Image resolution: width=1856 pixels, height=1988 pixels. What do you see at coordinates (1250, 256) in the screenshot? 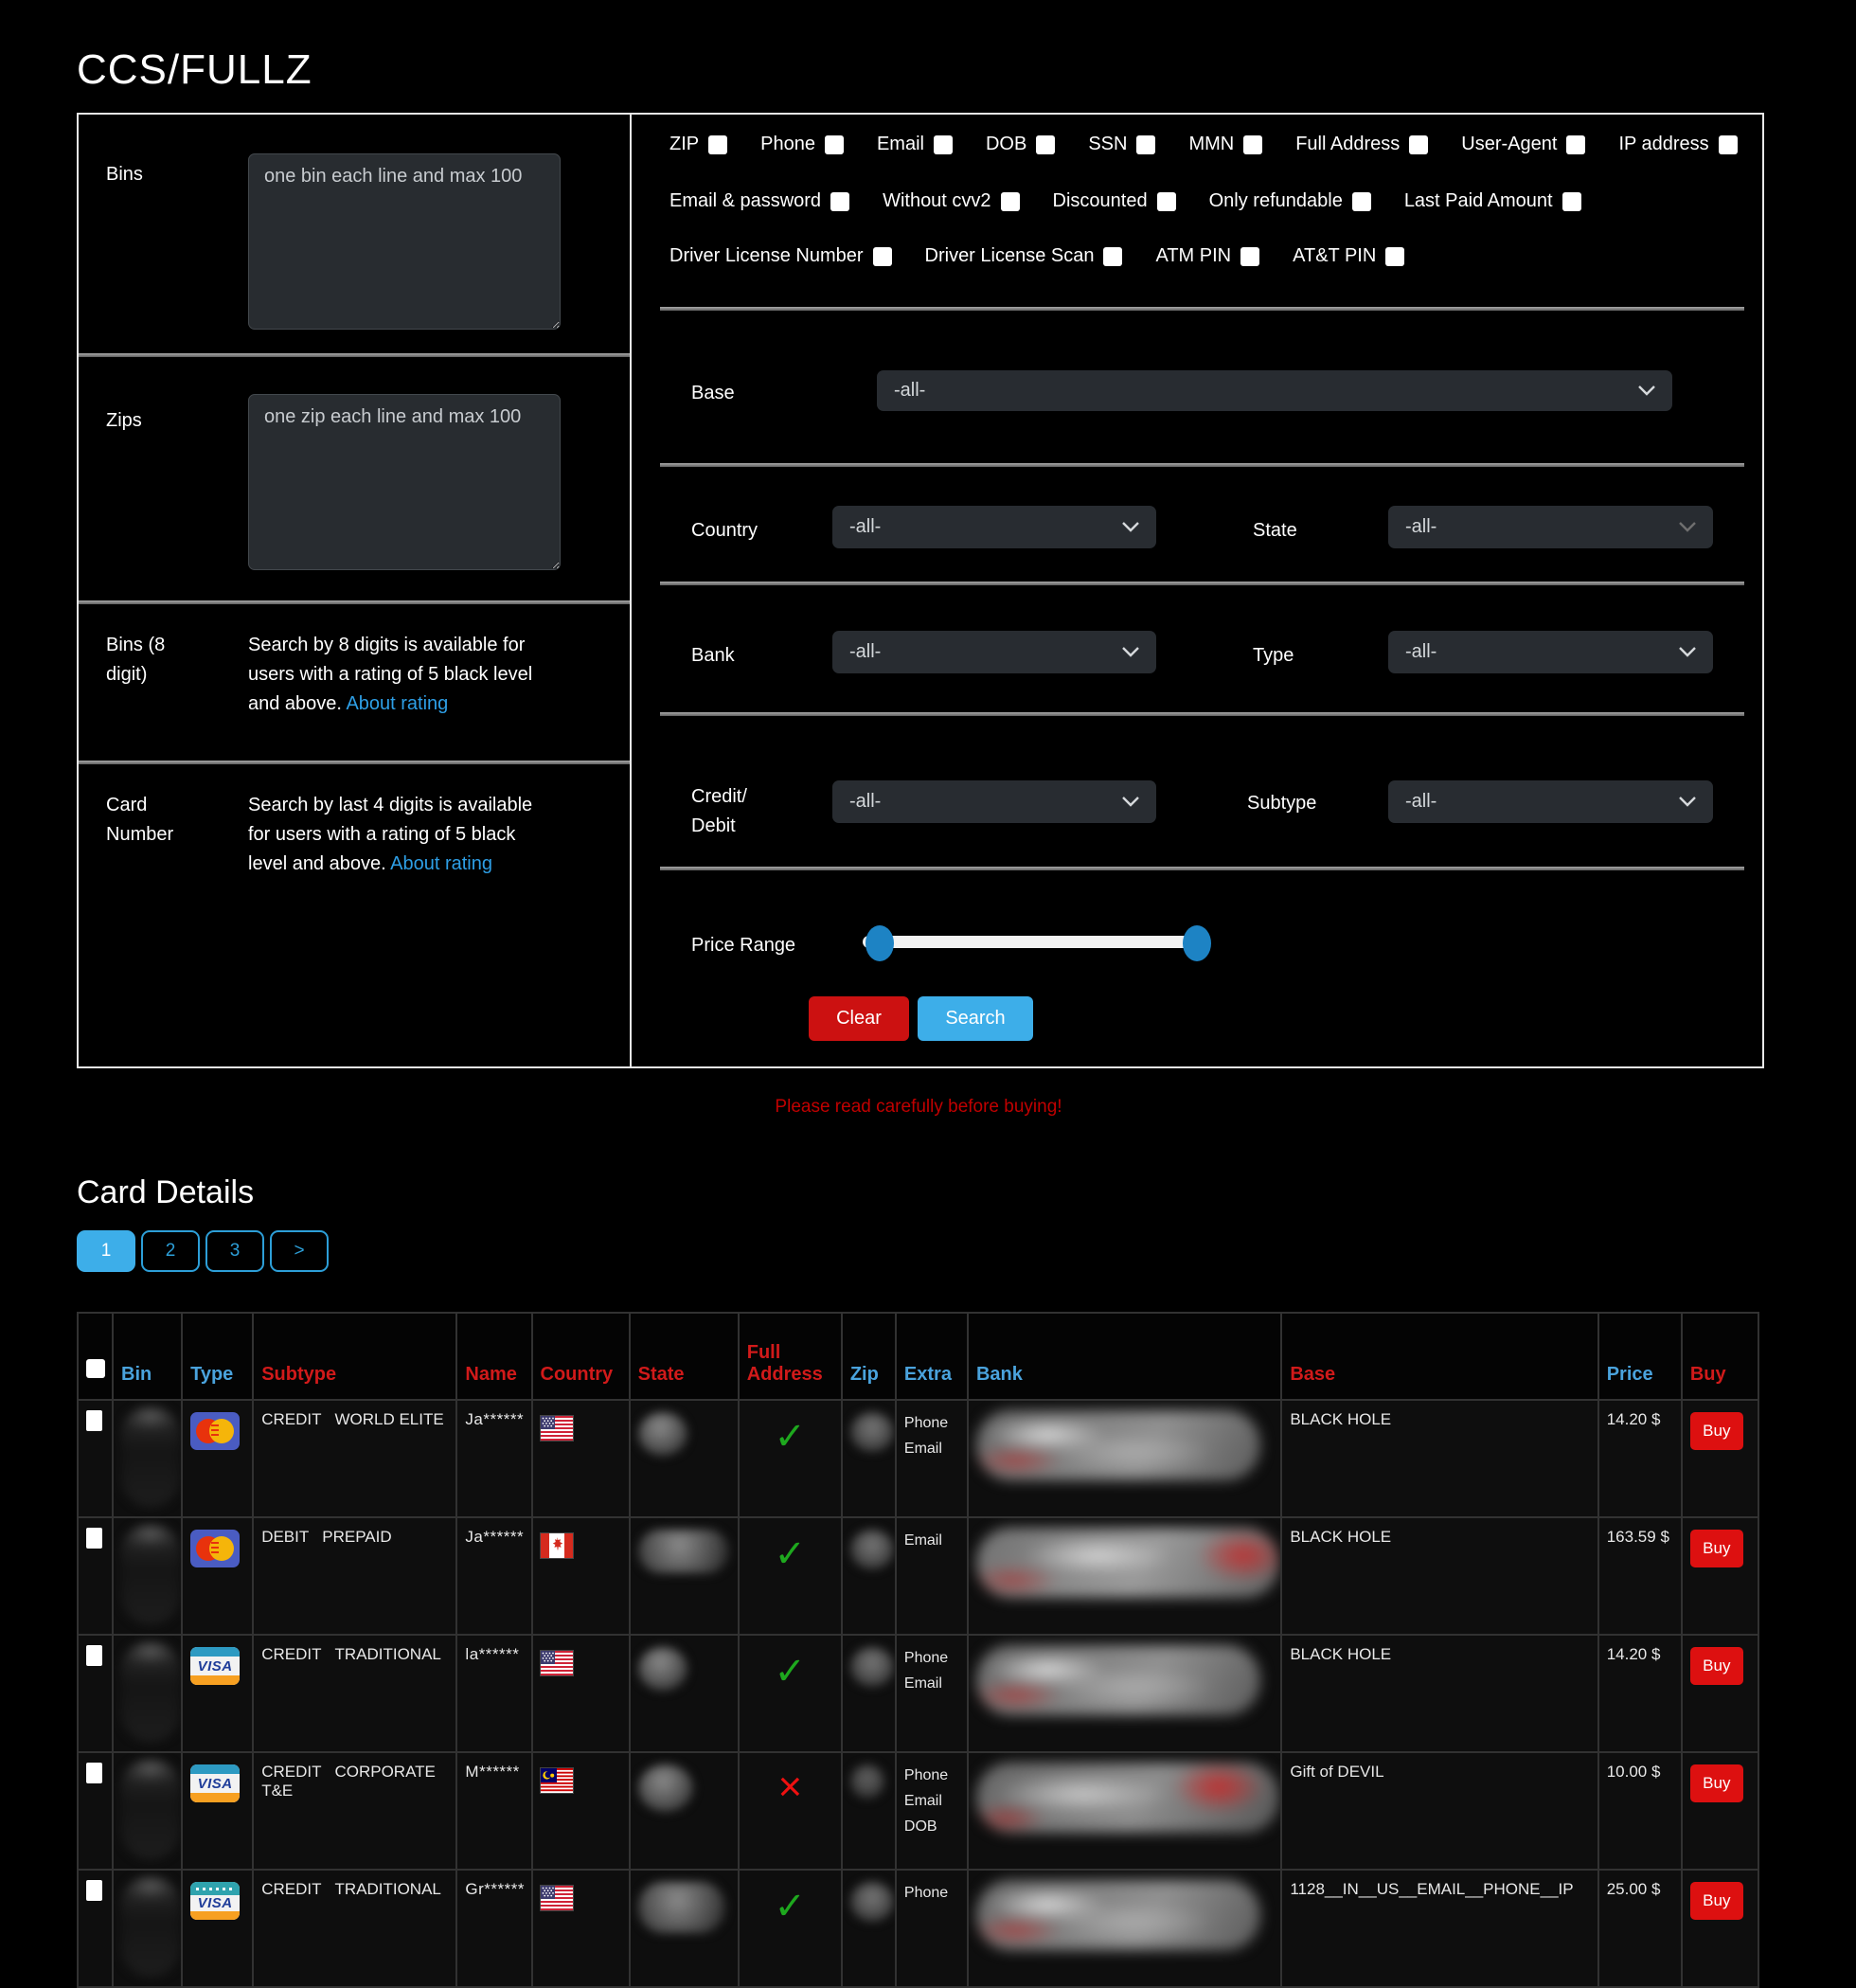
I see `atm-pin-checkbox` at bounding box center [1250, 256].